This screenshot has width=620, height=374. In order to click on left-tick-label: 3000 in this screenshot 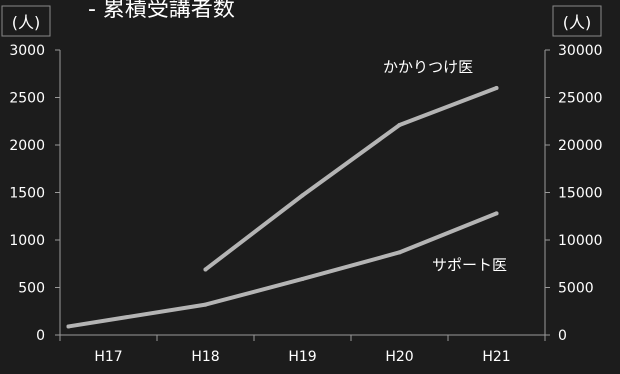, I will do `click(27, 51)`.